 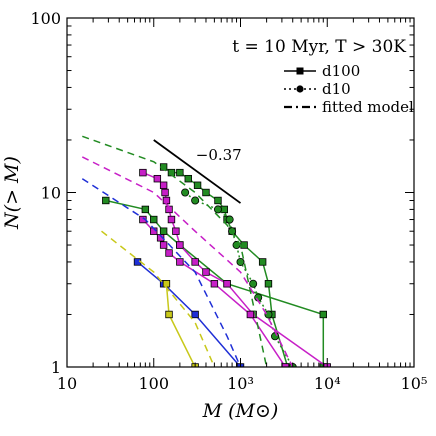 What do you see at coordinates (153, 383) in the screenshot?
I see `x-tick-label: 100` at bounding box center [153, 383].